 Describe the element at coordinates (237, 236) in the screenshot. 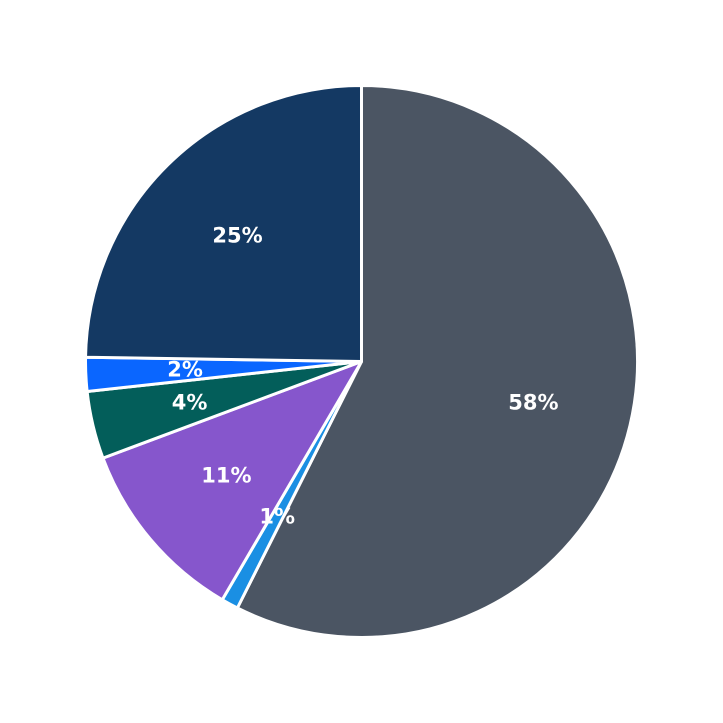

I see `pie-slice-label-5: 25%` at that location.